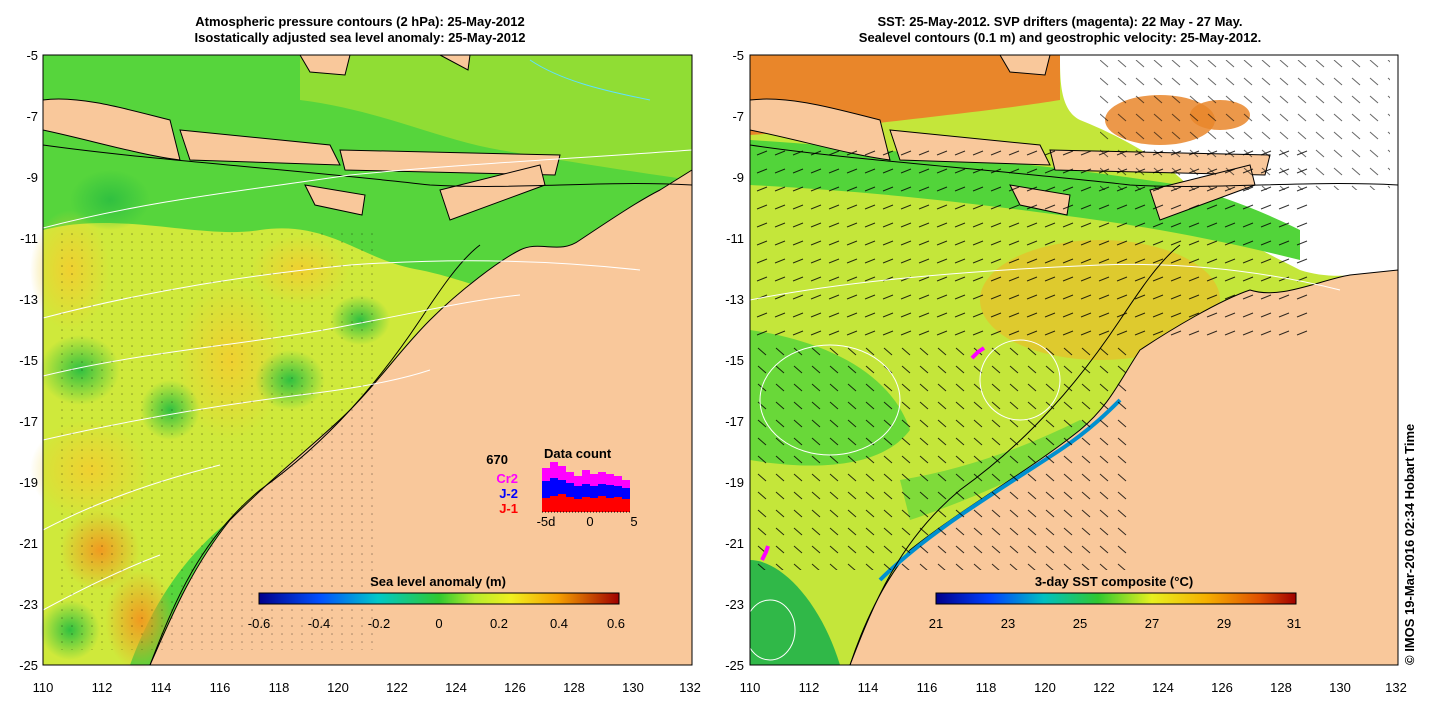  I want to click on right-x-tick: 112, so click(809, 687).